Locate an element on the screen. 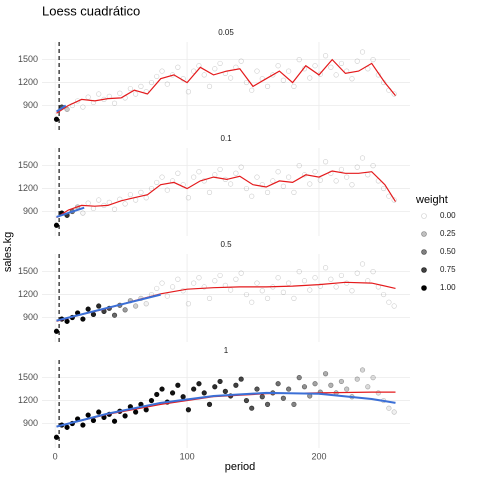 The height and width of the screenshot is (480, 480). y-axis-label: sales.kg is located at coordinates (8, 252).